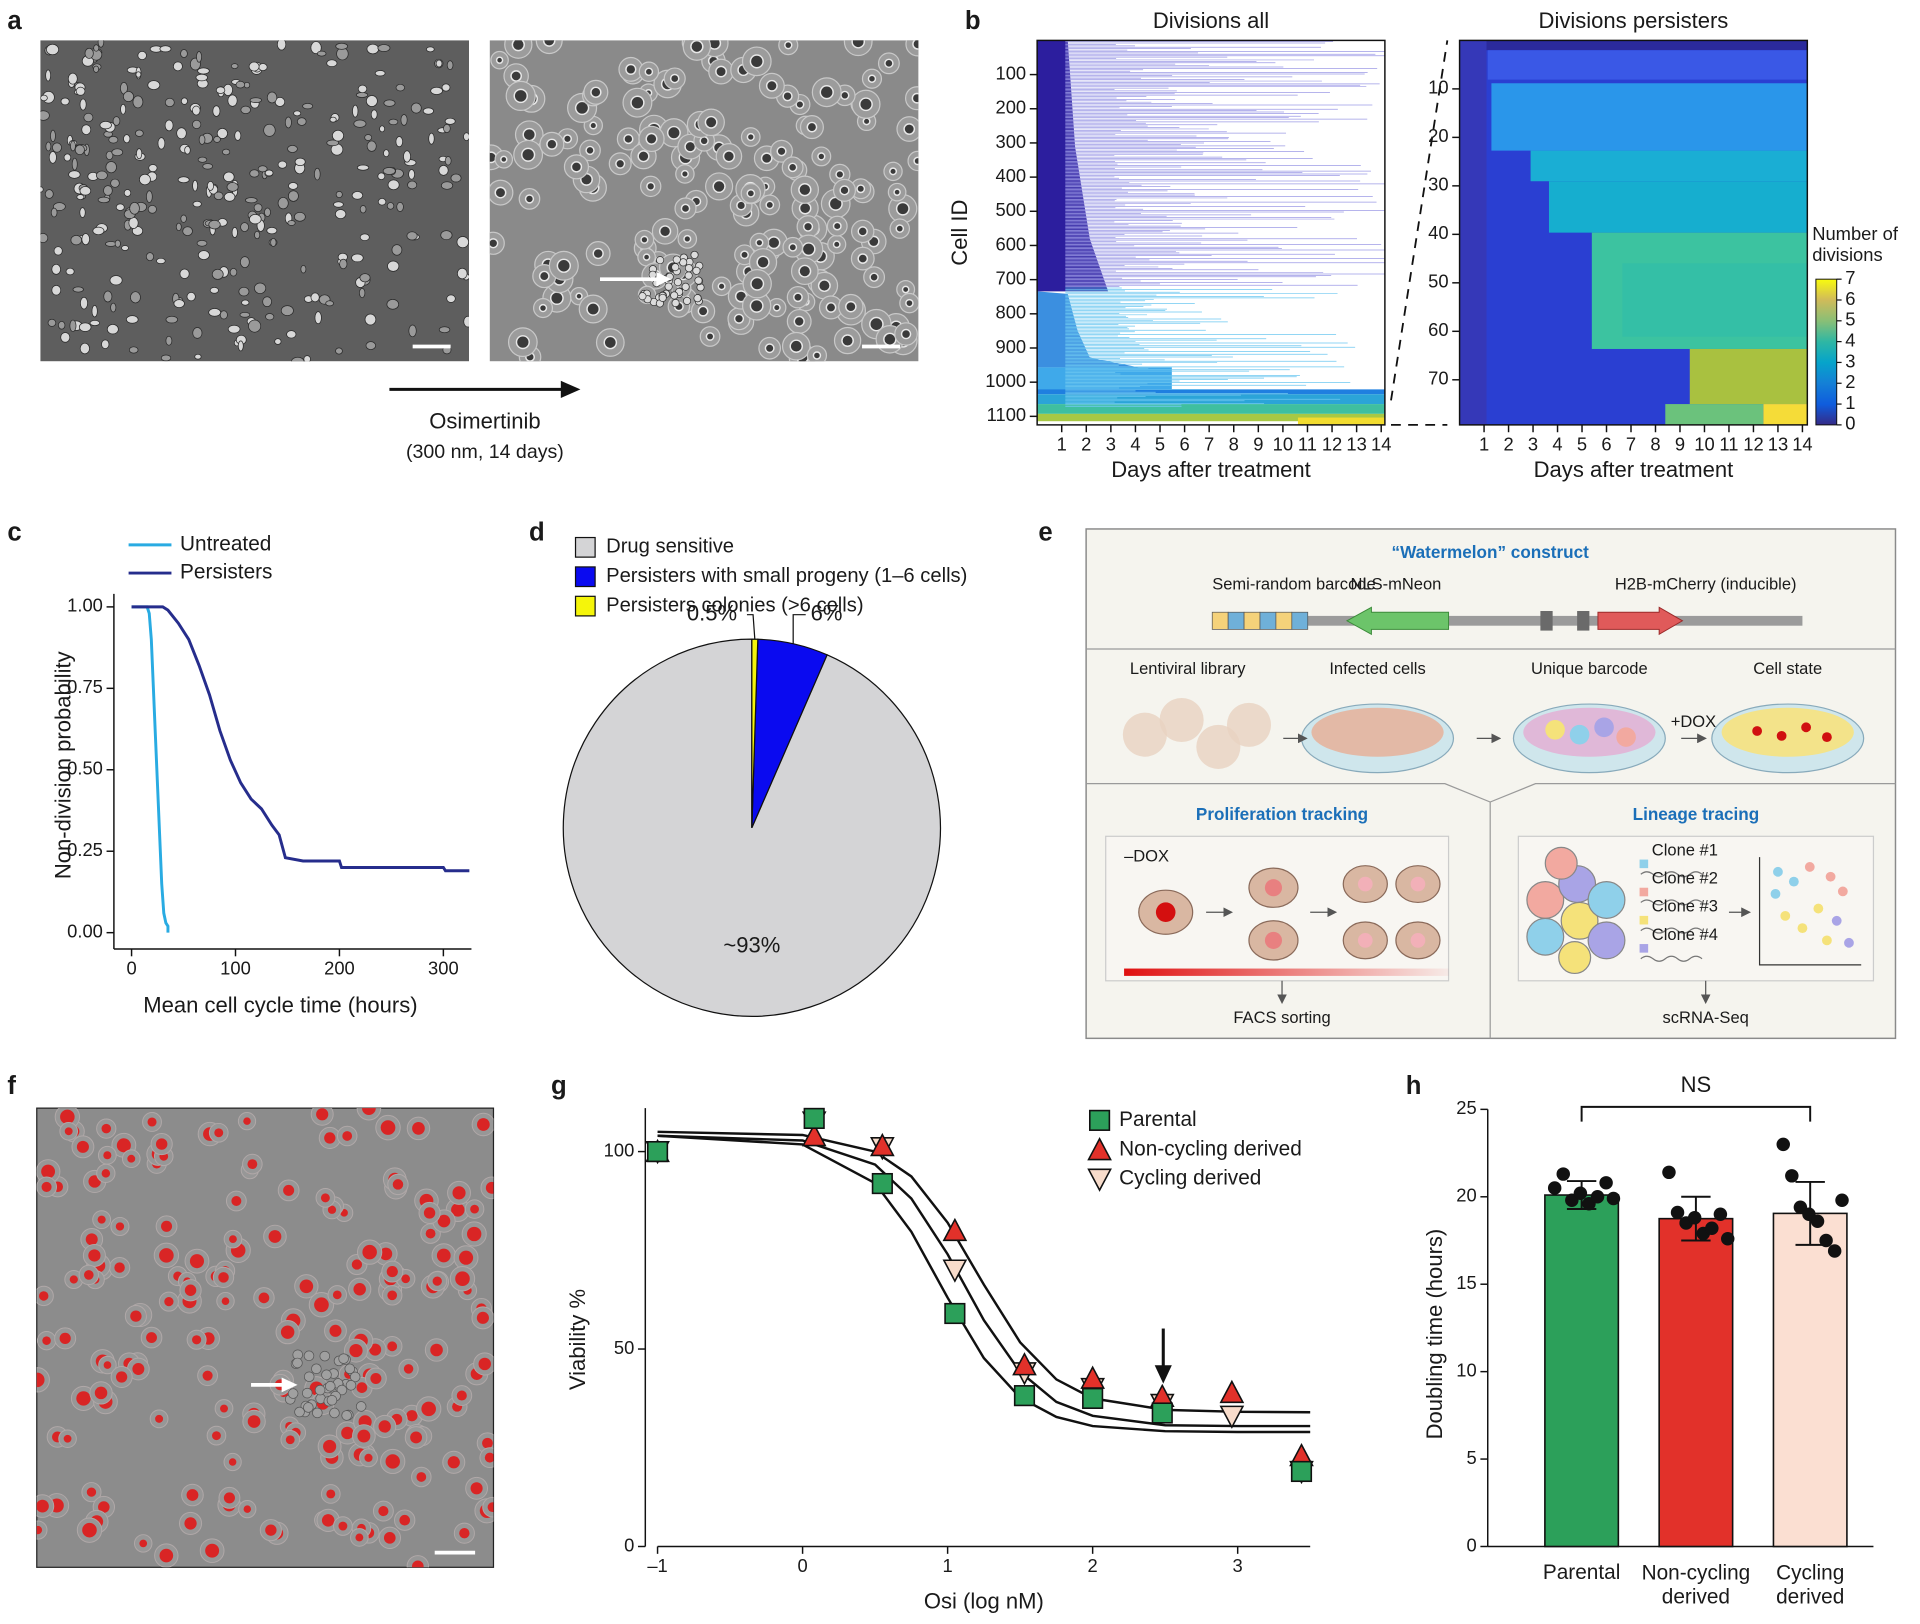 This screenshot has height=1624, width=1920. Describe the element at coordinates (670, 547) in the screenshot. I see `legend-label: Drug sensitive` at that location.